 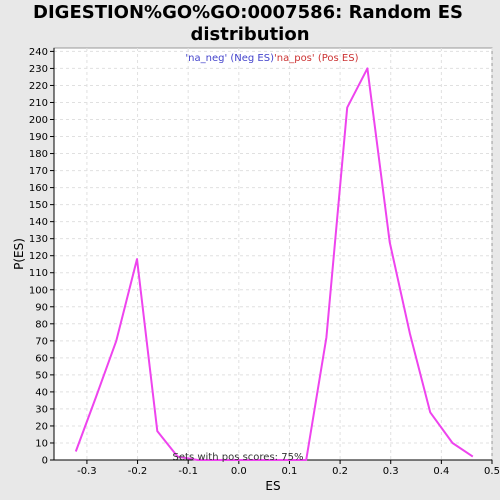 What do you see at coordinates (41, 307) in the screenshot?
I see `y-tick-label: 90` at bounding box center [41, 307].